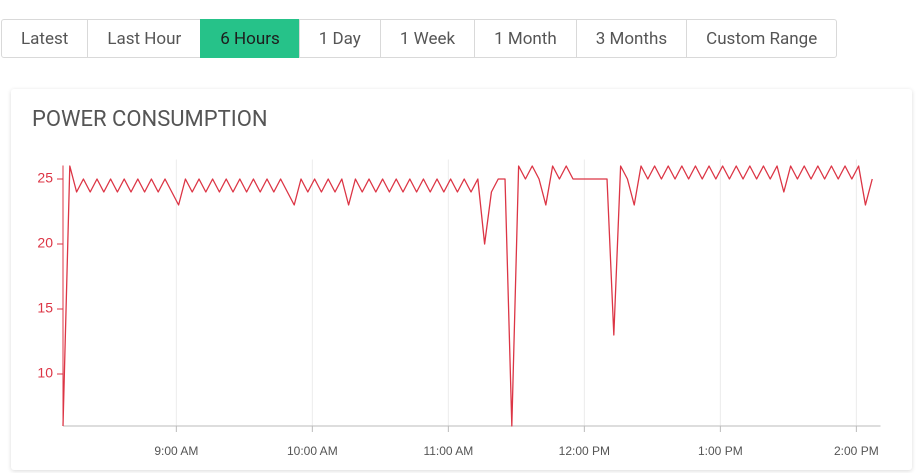 The width and height of the screenshot is (917, 473). What do you see at coordinates (176, 451) in the screenshot?
I see `x-tick-label: 9:00 AM` at bounding box center [176, 451].